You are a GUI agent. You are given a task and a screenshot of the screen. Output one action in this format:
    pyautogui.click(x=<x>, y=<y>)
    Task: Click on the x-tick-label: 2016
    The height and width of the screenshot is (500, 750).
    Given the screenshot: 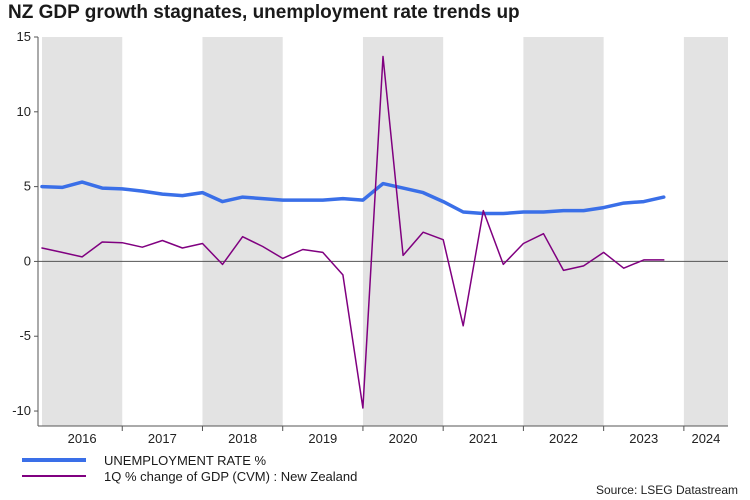 What is the action you would take?
    pyautogui.click(x=82, y=438)
    